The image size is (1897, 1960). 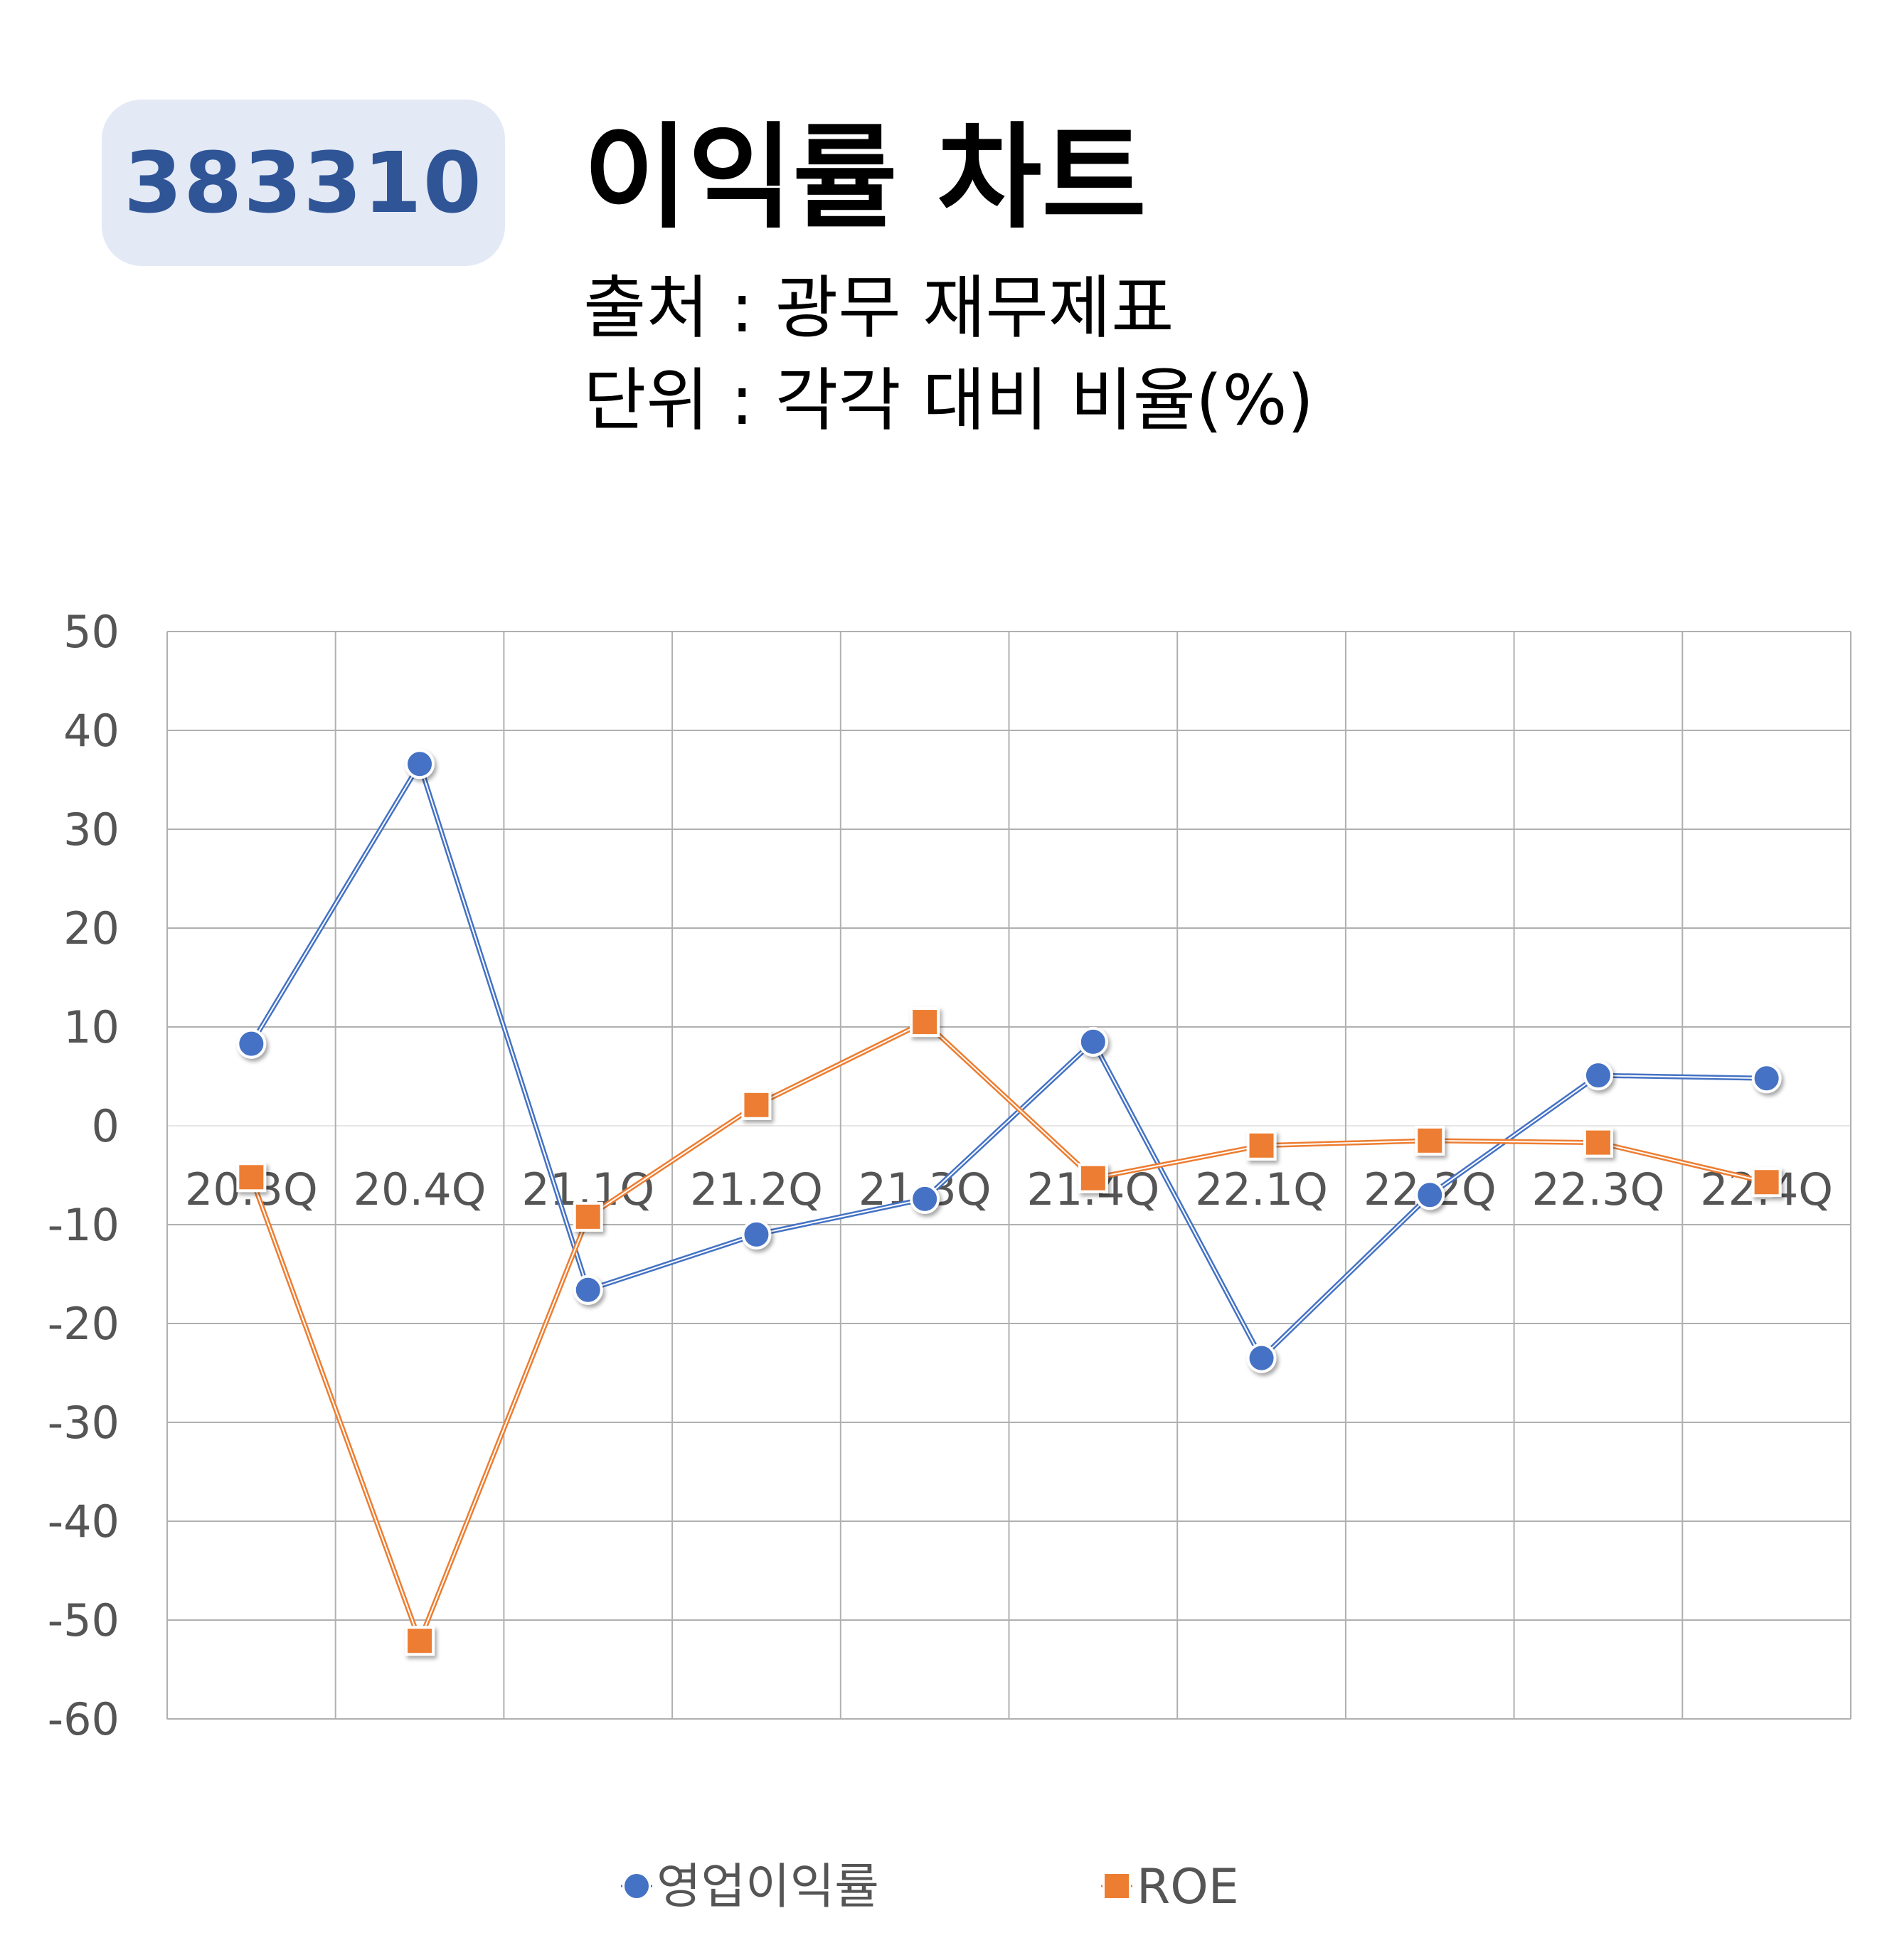 I want to click on legend-label: 영업이익률, so click(x=768, y=1887).